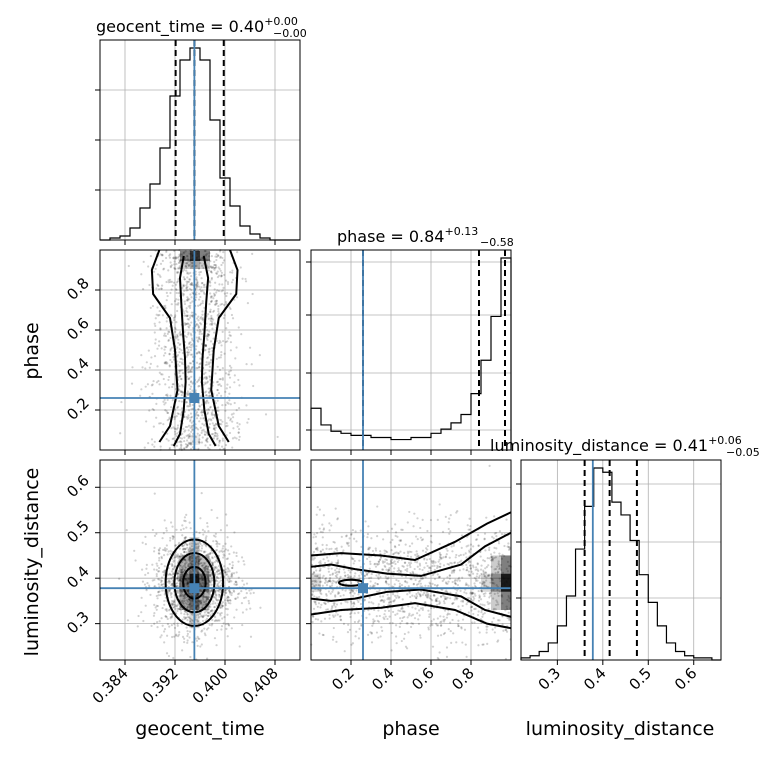 The height and width of the screenshot is (760, 760). What do you see at coordinates (78, 409) in the screenshot?
I see `phase-y-tick-label: 0.2` at bounding box center [78, 409].